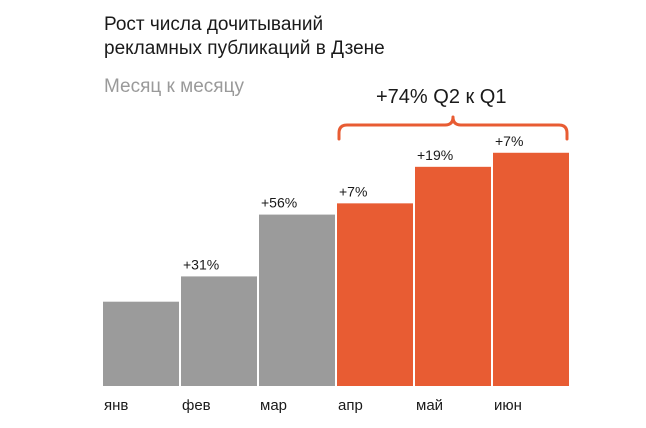 The image size is (646, 428). What do you see at coordinates (375, 294) in the screenshot?
I see `bar-апр` at bounding box center [375, 294].